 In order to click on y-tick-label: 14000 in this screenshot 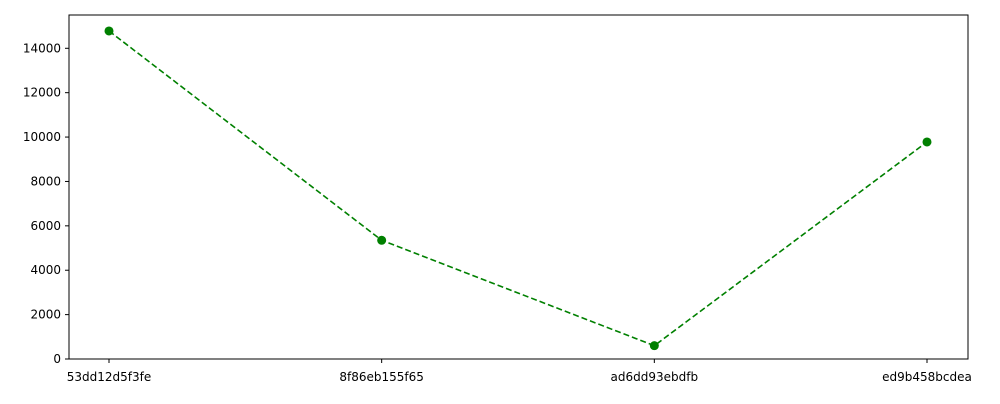, I will do `click(42, 48)`.